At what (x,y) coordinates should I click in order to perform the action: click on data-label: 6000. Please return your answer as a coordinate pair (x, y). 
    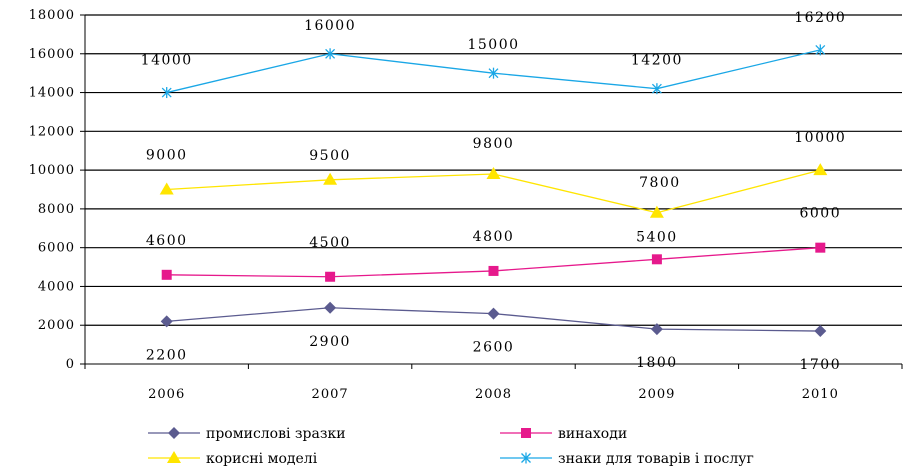
    Looking at the image, I should click on (820, 214).